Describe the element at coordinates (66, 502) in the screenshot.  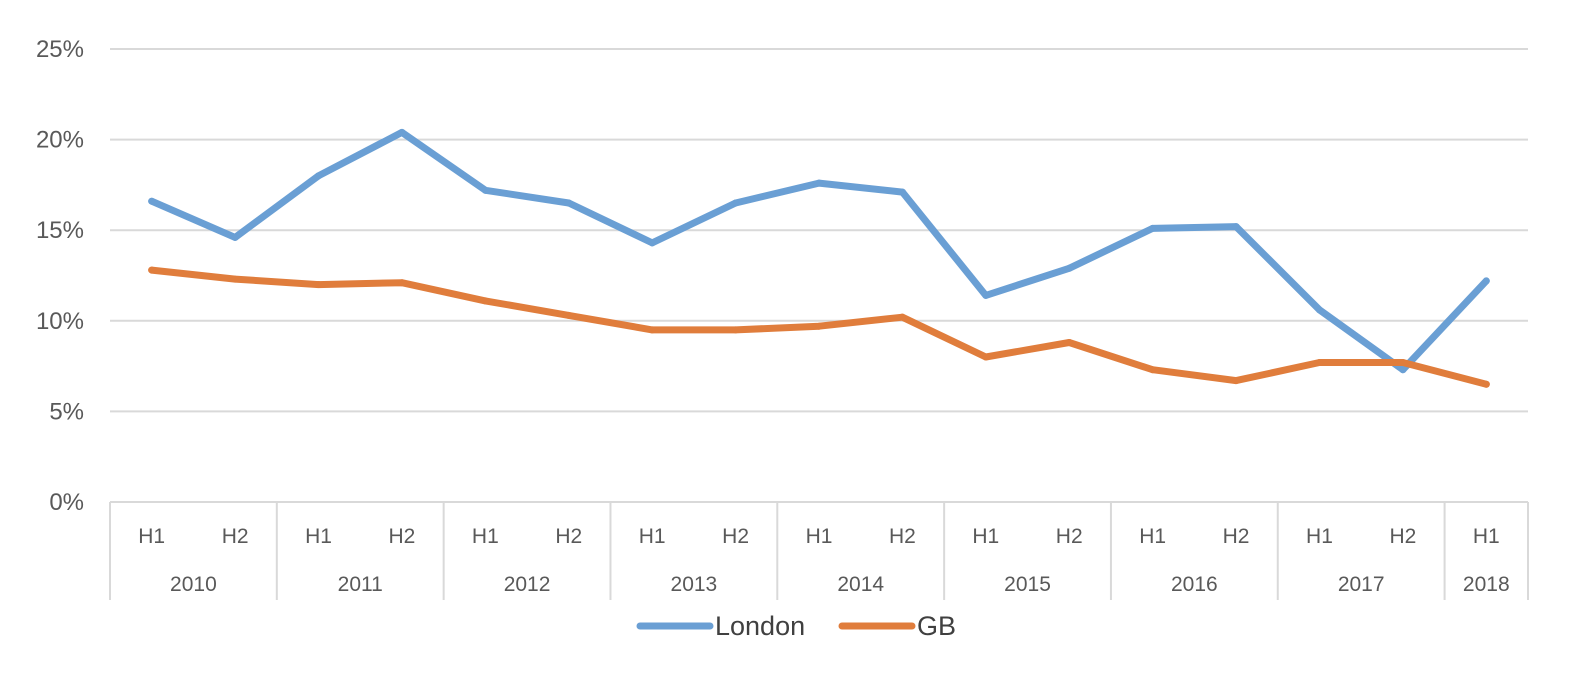
I see `y-tick-label: 0%` at that location.